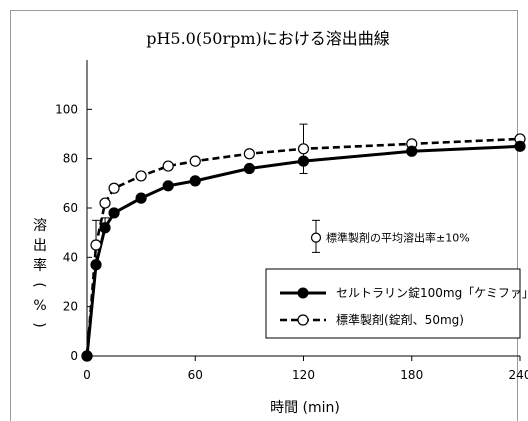 Image resolution: width=528 pixels, height=421 pixels. Describe the element at coordinates (518, 375) in the screenshot. I see `x-tick-label: 240` at that location.